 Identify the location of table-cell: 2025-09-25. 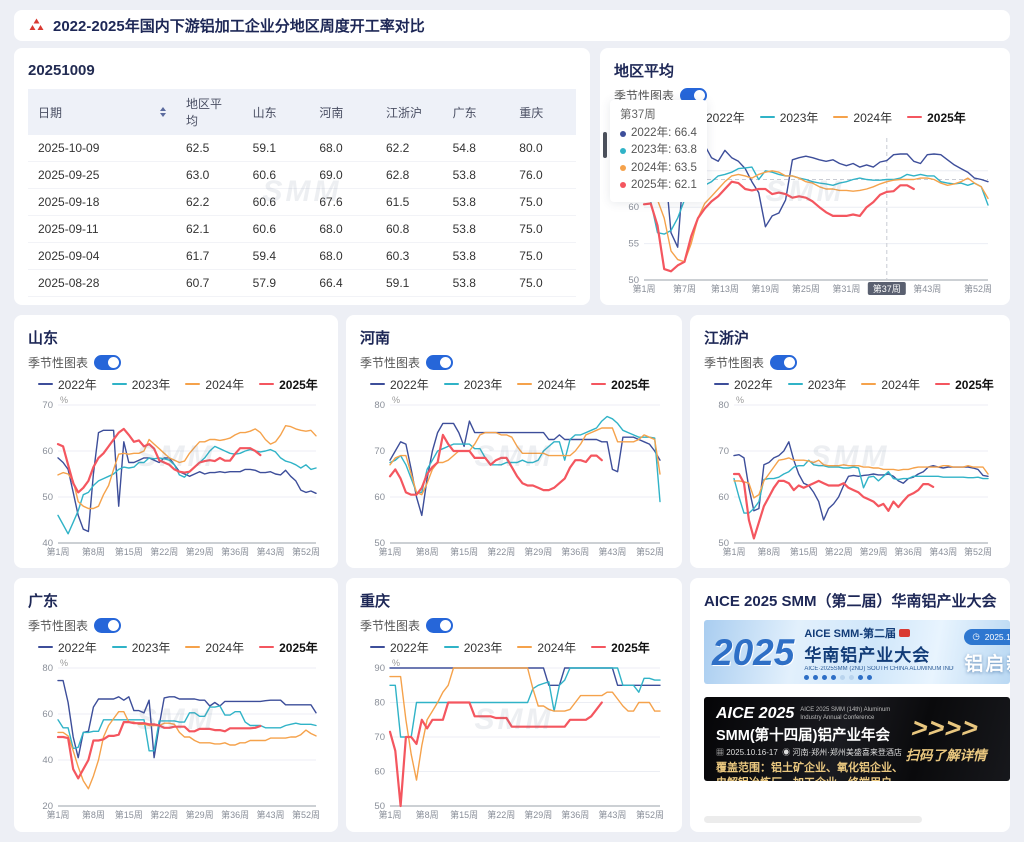
(102, 175).